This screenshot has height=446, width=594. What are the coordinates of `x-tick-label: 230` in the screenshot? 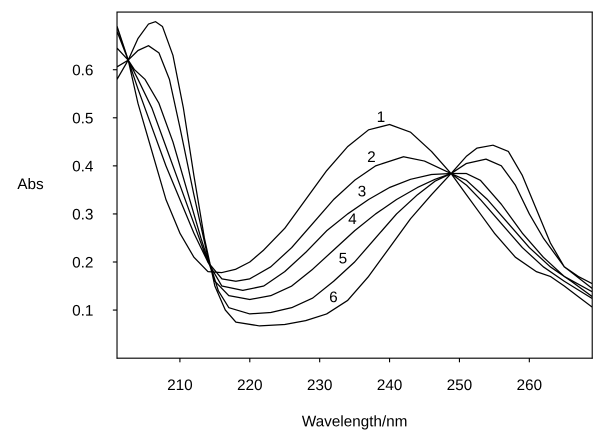 It's located at (320, 384).